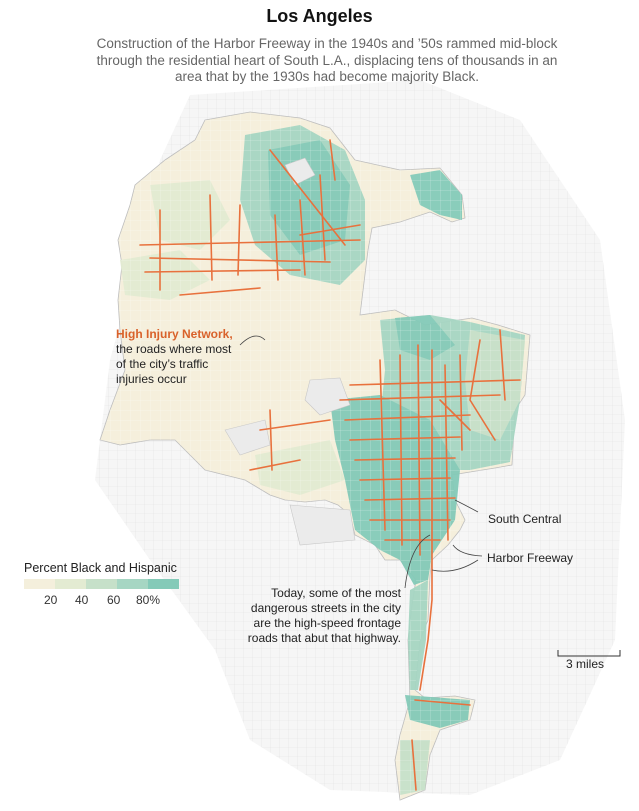 This screenshot has height=811, width=639. Describe the element at coordinates (151, 379) in the screenshot. I see `high-injury-line-3: injuries occur` at that location.